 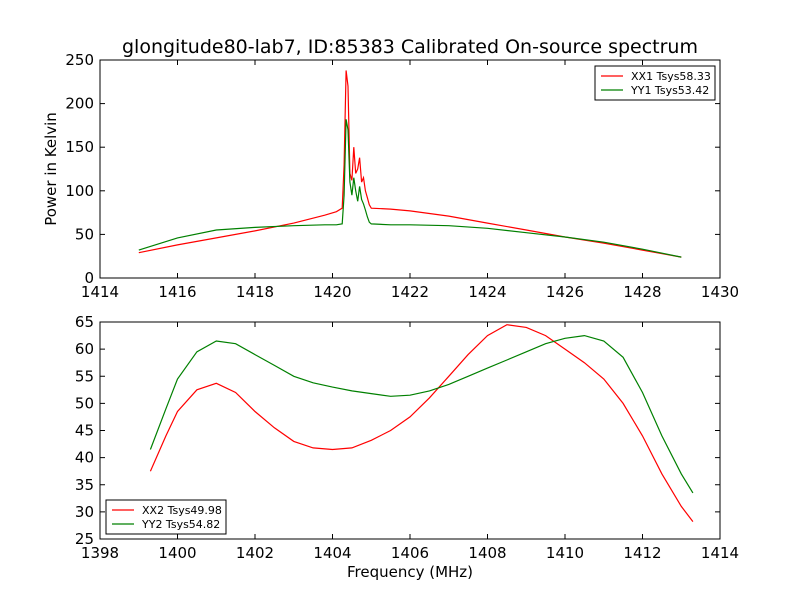 What do you see at coordinates (177, 292) in the screenshot?
I see `x-tick-label: 1416` at bounding box center [177, 292].